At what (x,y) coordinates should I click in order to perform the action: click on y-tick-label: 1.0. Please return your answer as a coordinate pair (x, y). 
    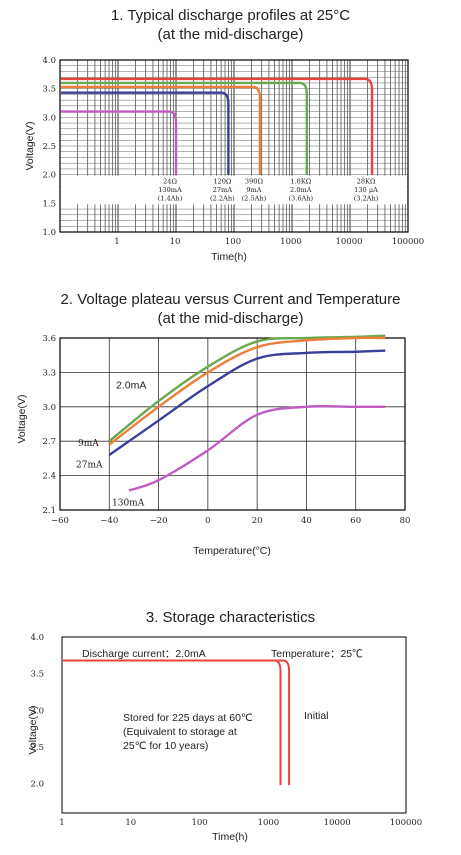
    Looking at the image, I should click on (49, 233).